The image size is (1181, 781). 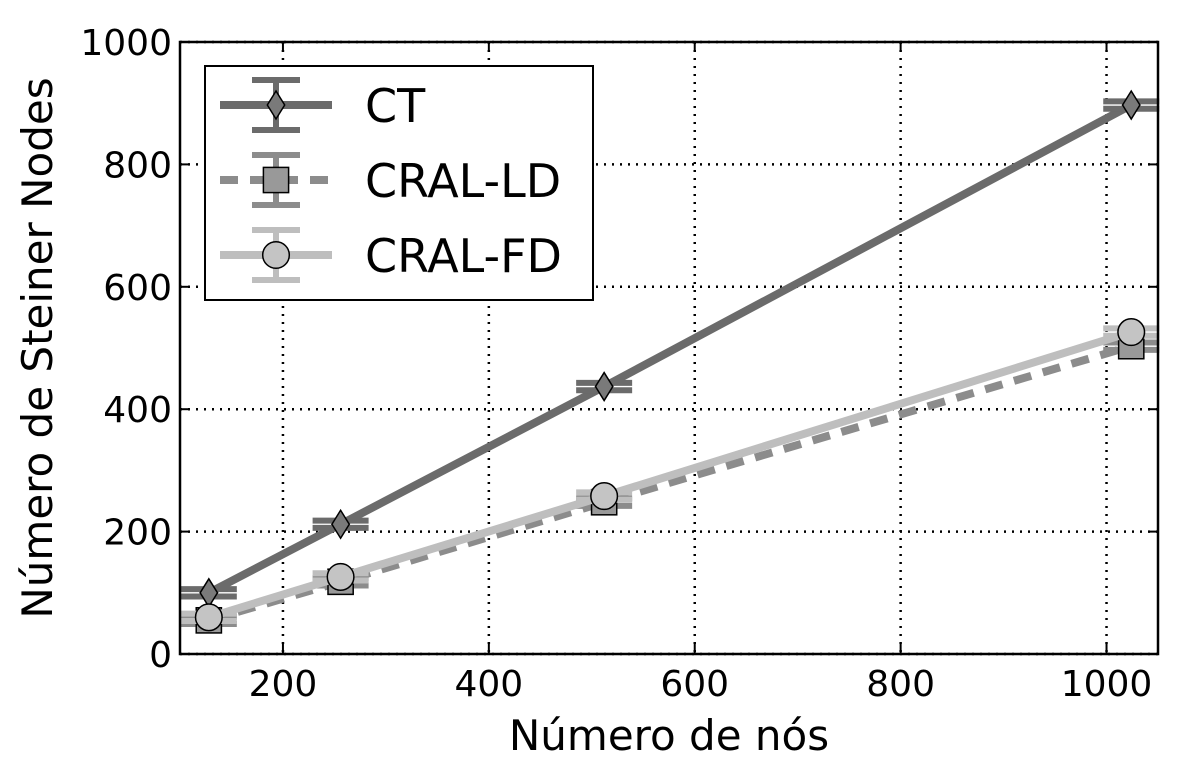 I want to click on legend-label: CRAL-FD, so click(x=463, y=256).